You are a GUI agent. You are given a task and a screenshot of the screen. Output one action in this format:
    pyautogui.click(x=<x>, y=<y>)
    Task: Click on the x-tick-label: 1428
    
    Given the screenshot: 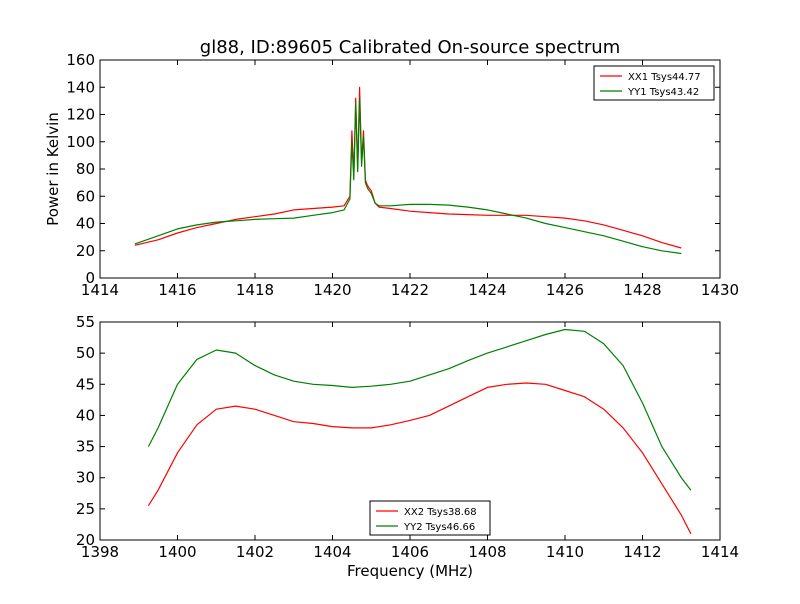 What is the action you would take?
    pyautogui.click(x=642, y=290)
    